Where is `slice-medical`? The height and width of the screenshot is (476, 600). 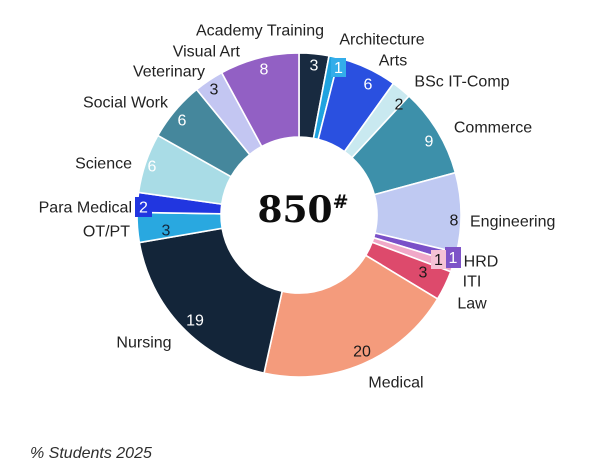
slice-medical is located at coordinates (351, 316).